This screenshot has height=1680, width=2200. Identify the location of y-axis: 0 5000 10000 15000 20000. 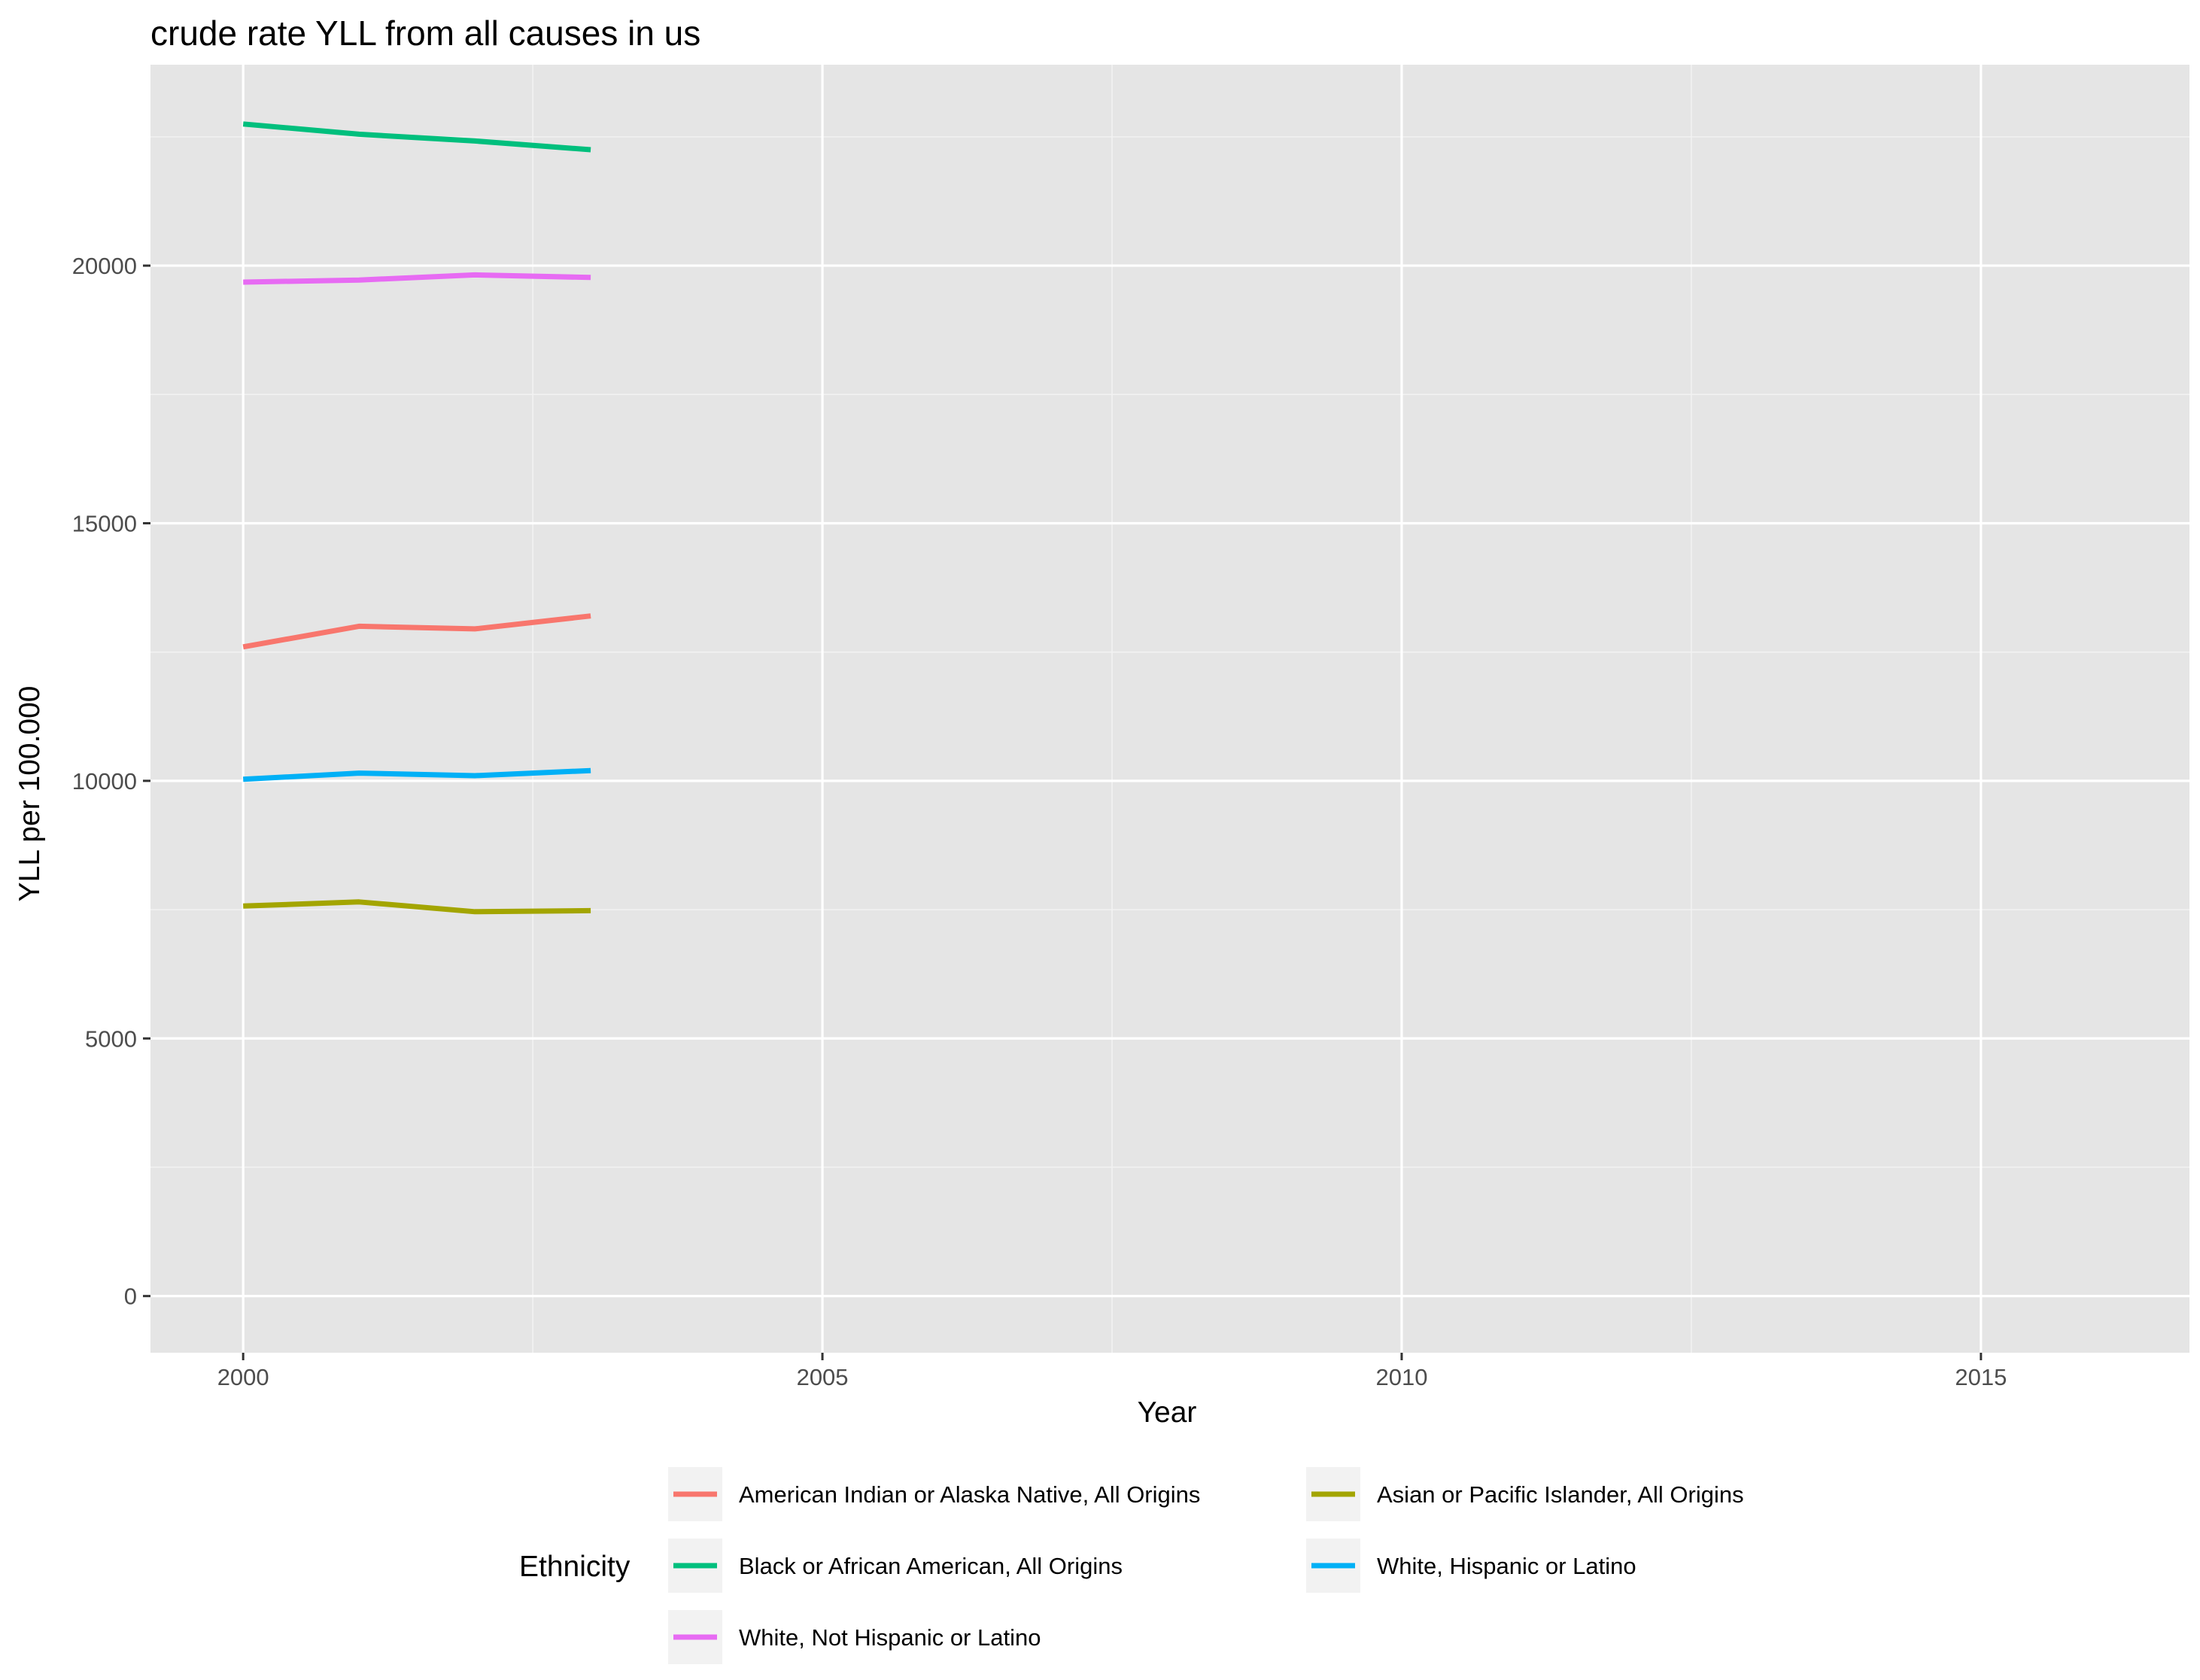
(111, 781).